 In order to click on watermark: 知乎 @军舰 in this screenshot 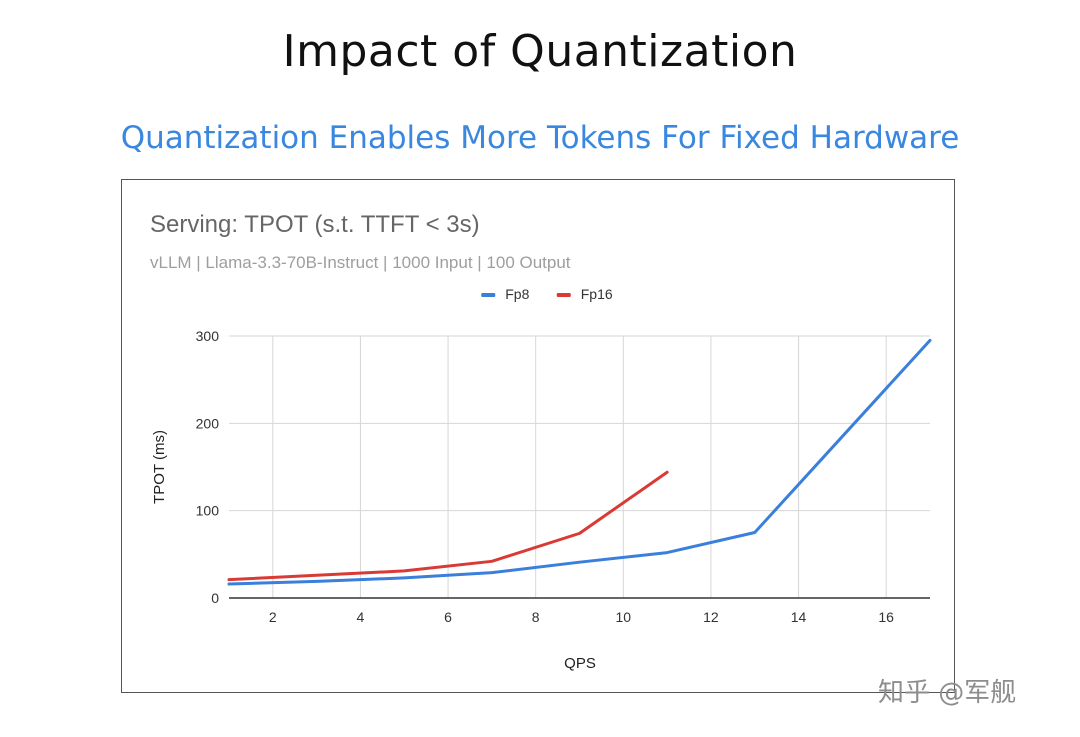, I will do `click(947, 693)`.